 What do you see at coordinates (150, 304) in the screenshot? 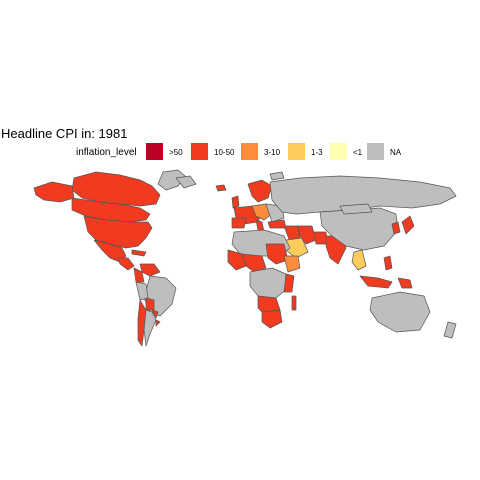
I see `country-sa-bolivia` at bounding box center [150, 304].